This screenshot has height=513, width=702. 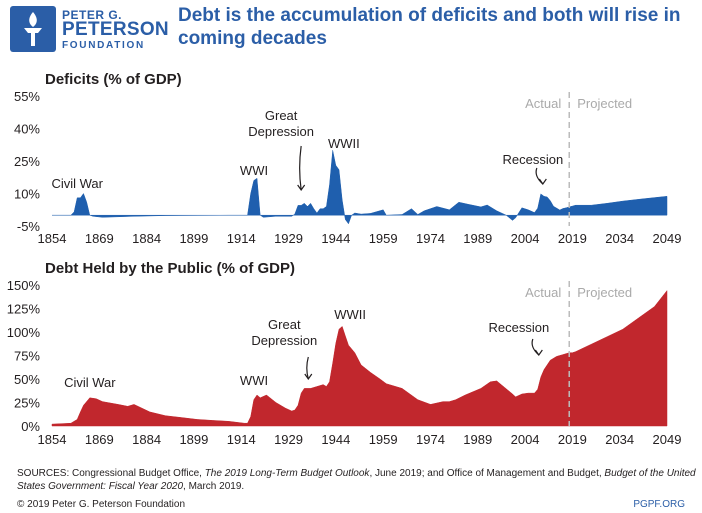 What do you see at coordinates (241, 439) in the screenshot?
I see `x-tick-label: 1914` at bounding box center [241, 439].